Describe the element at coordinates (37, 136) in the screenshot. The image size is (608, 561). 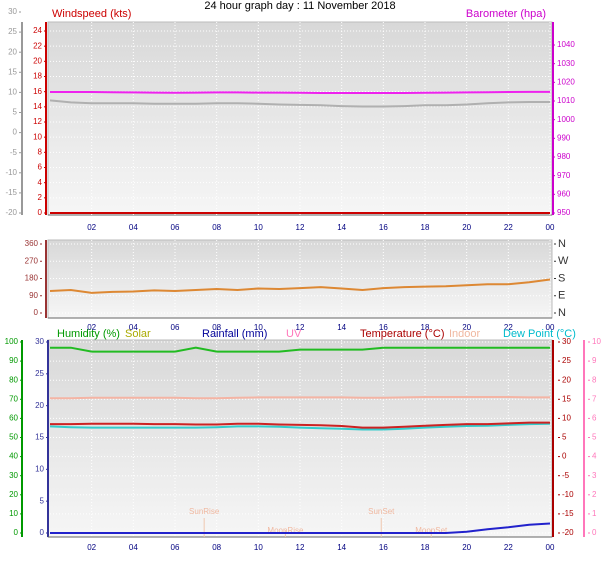
I see `y-tick-label: 10` at that location.